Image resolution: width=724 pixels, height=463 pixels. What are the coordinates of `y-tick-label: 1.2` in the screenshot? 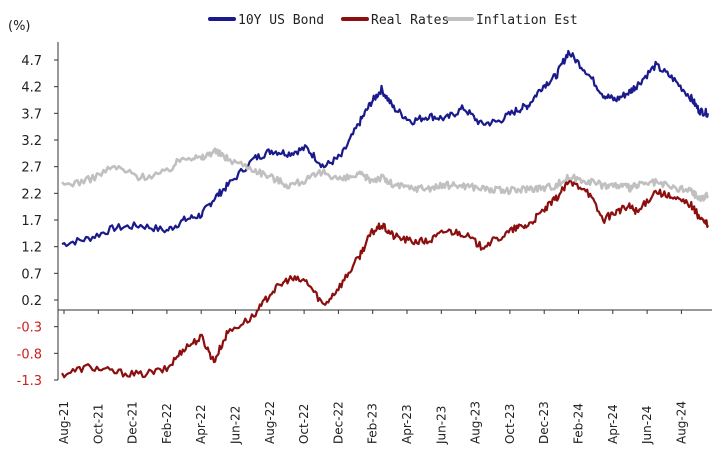 It's located at (31, 248).